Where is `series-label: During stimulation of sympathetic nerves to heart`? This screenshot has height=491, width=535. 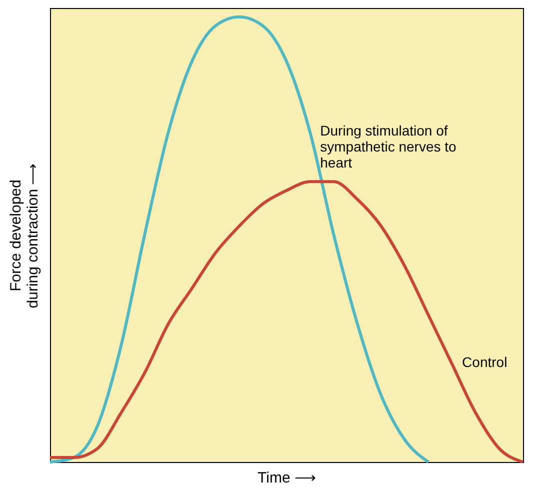
series-label: During stimulation of sympathetic nerves to heart is located at coordinates (388, 146).